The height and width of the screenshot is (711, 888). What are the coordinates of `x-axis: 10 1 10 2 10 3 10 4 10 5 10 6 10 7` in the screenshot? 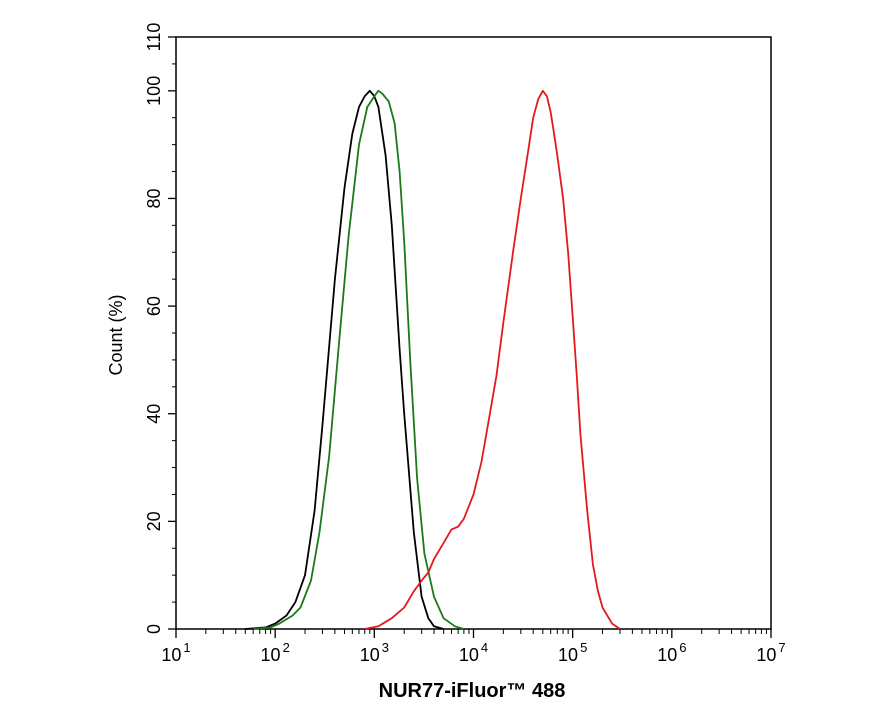 It's located at (473, 647).